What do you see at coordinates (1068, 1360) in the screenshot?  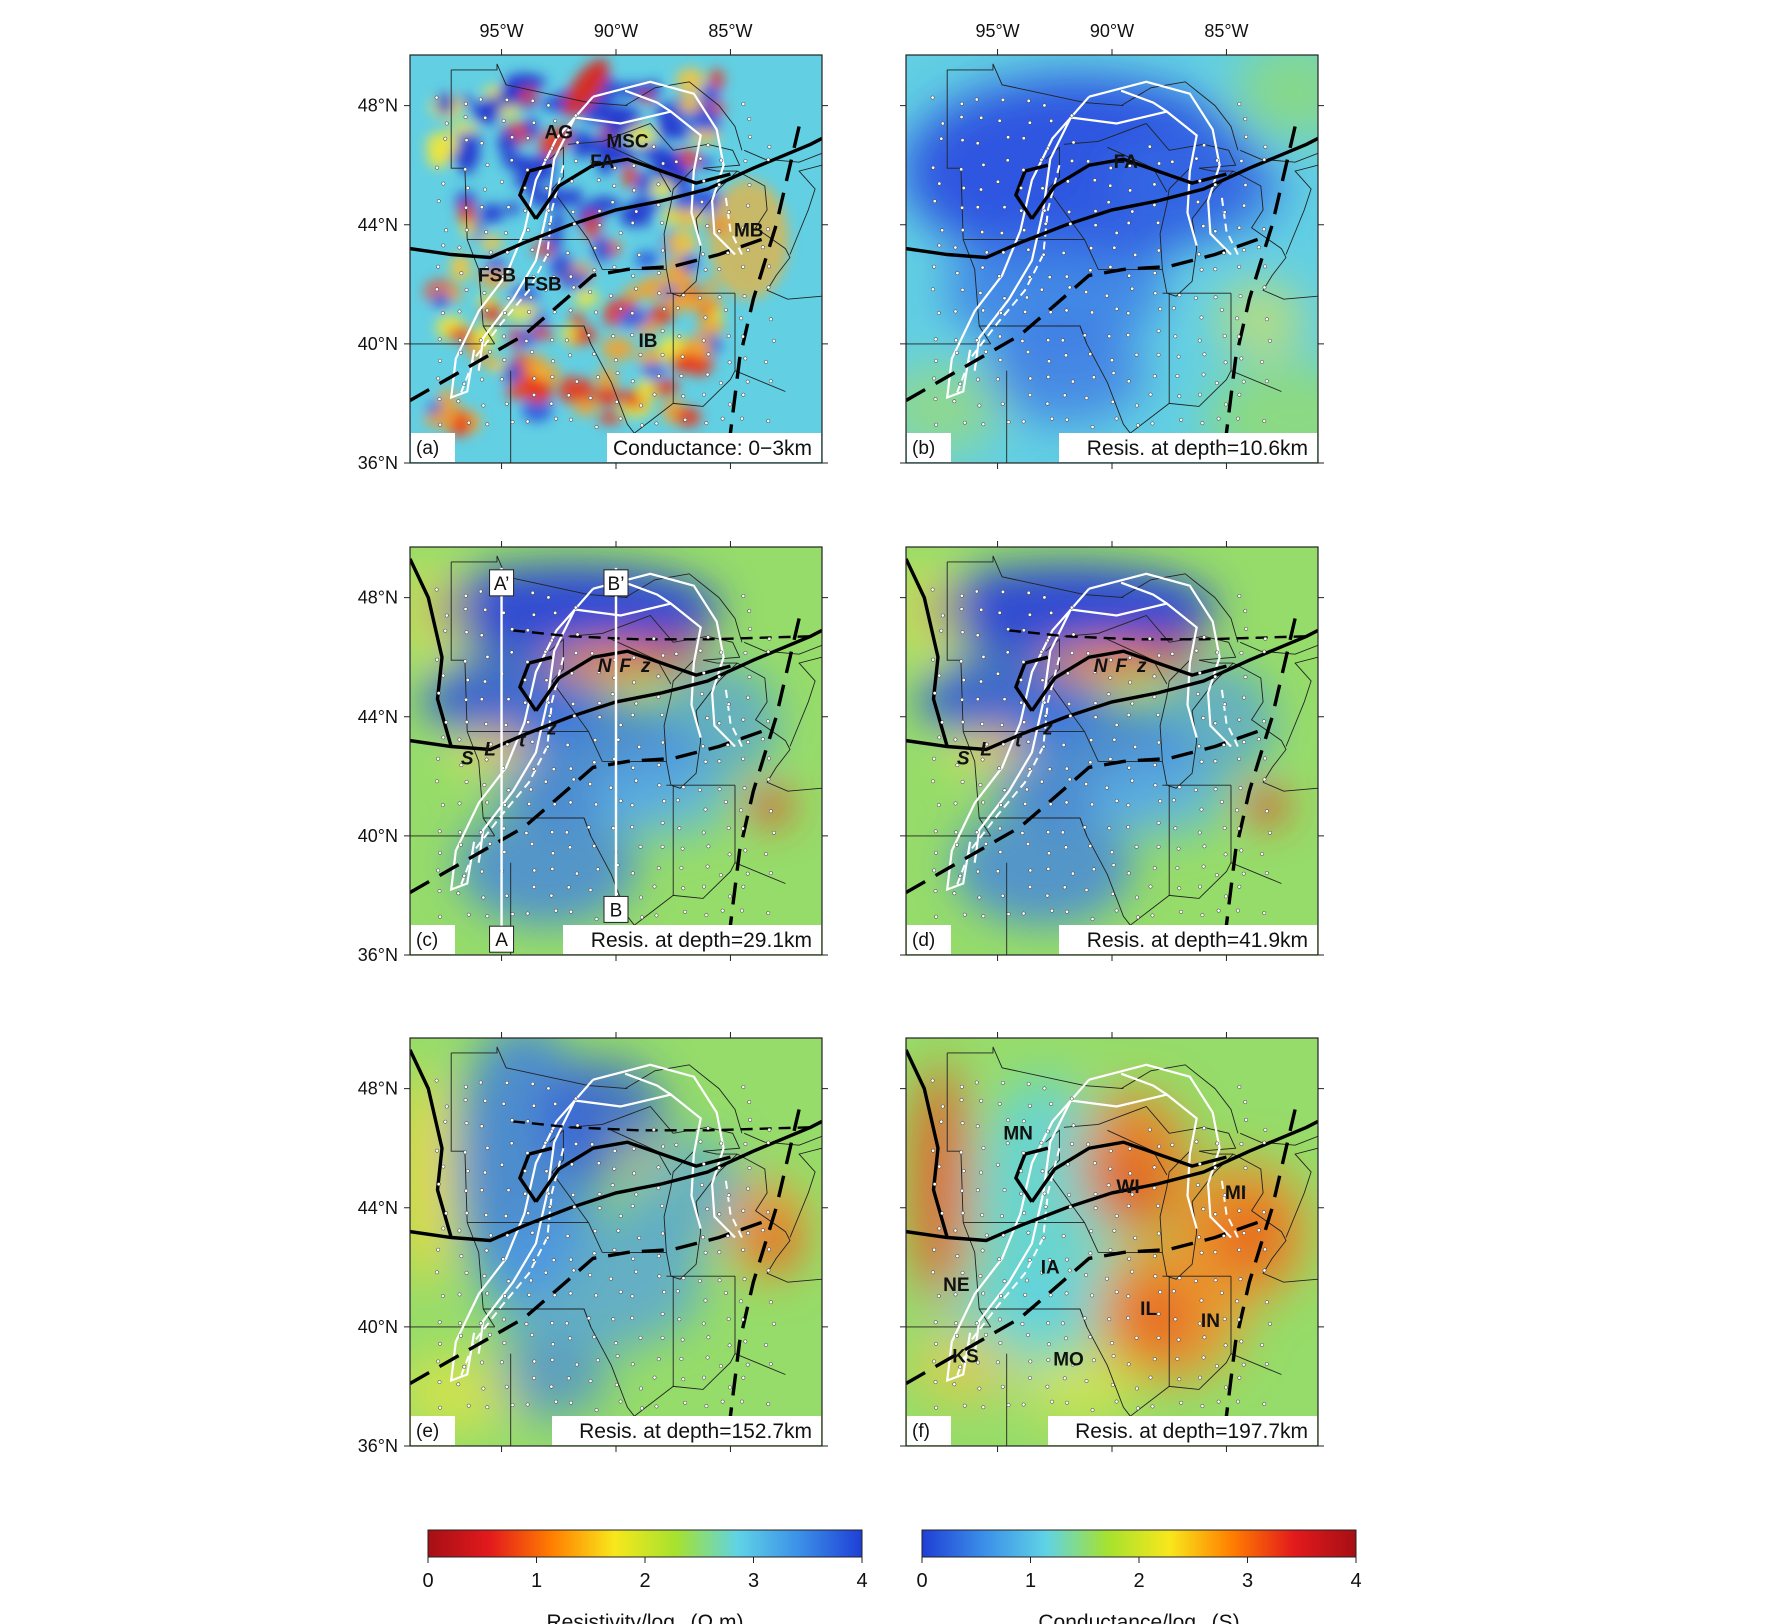 I see `map-annotation: MO` at bounding box center [1068, 1360].